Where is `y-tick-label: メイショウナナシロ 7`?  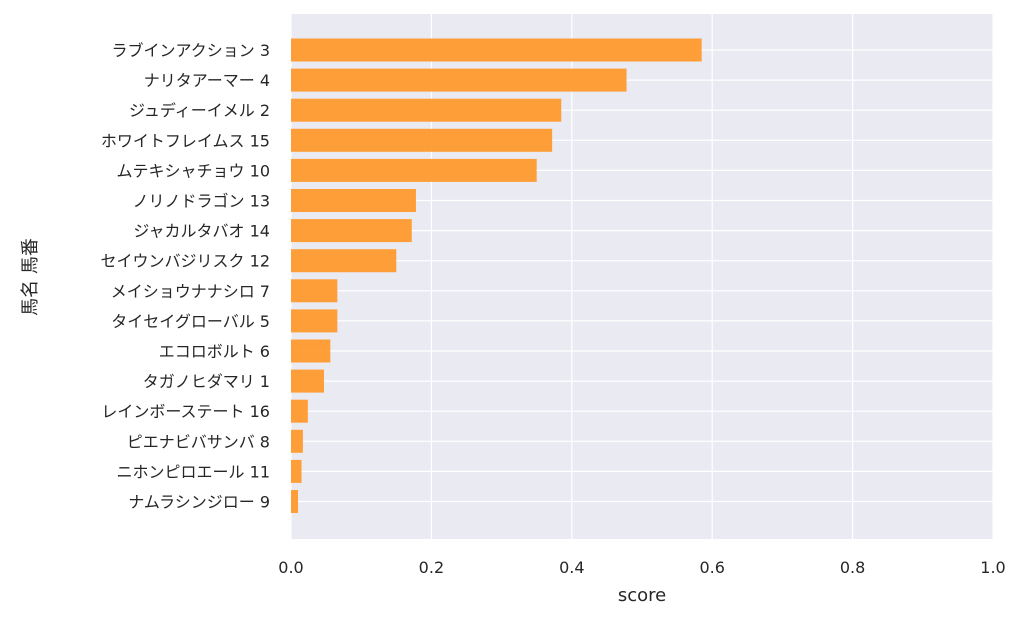 y-tick-label: メイショウナナシロ 7 is located at coordinates (190, 291).